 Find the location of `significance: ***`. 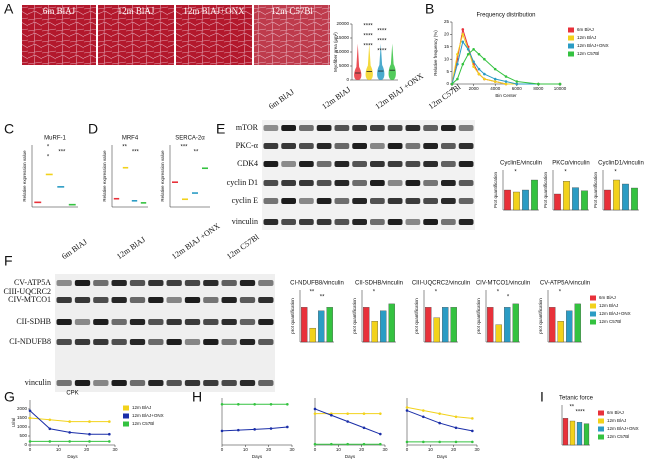

significance: *** is located at coordinates (62, 153).